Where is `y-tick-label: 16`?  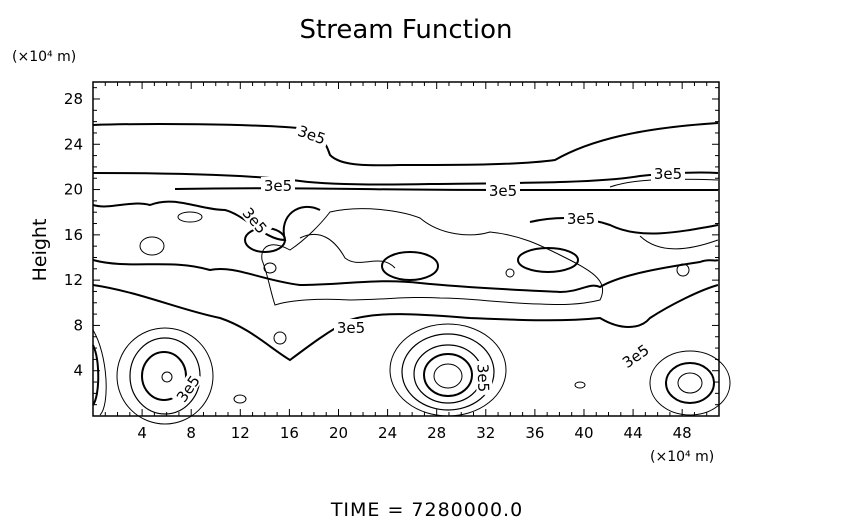
y-tick-label: 16 is located at coordinates (73, 235).